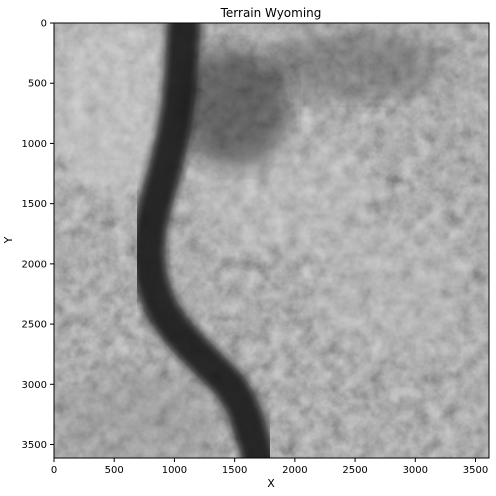 This screenshot has width=496, height=496. I want to click on x-axis-label: X, so click(271, 483).